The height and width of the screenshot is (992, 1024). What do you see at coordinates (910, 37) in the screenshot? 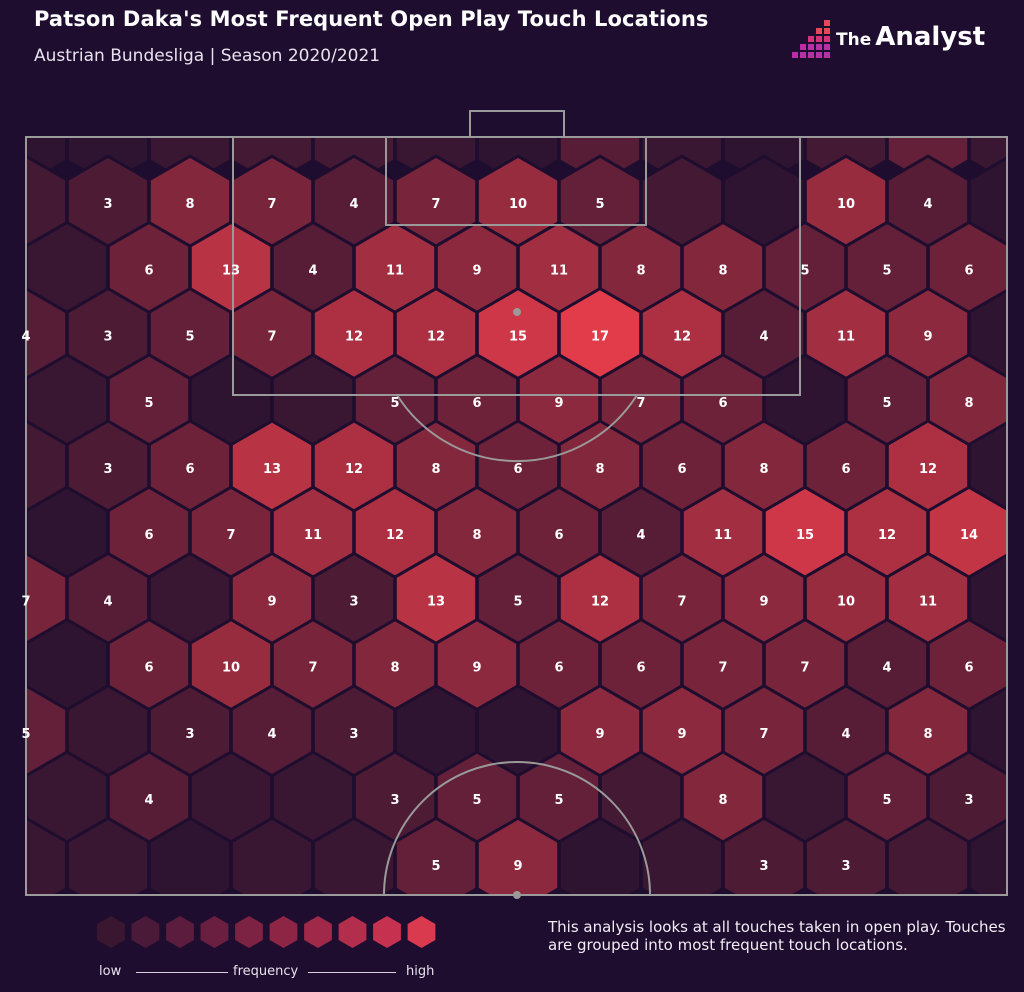
I see `brand-name: The Analyst` at bounding box center [910, 37].